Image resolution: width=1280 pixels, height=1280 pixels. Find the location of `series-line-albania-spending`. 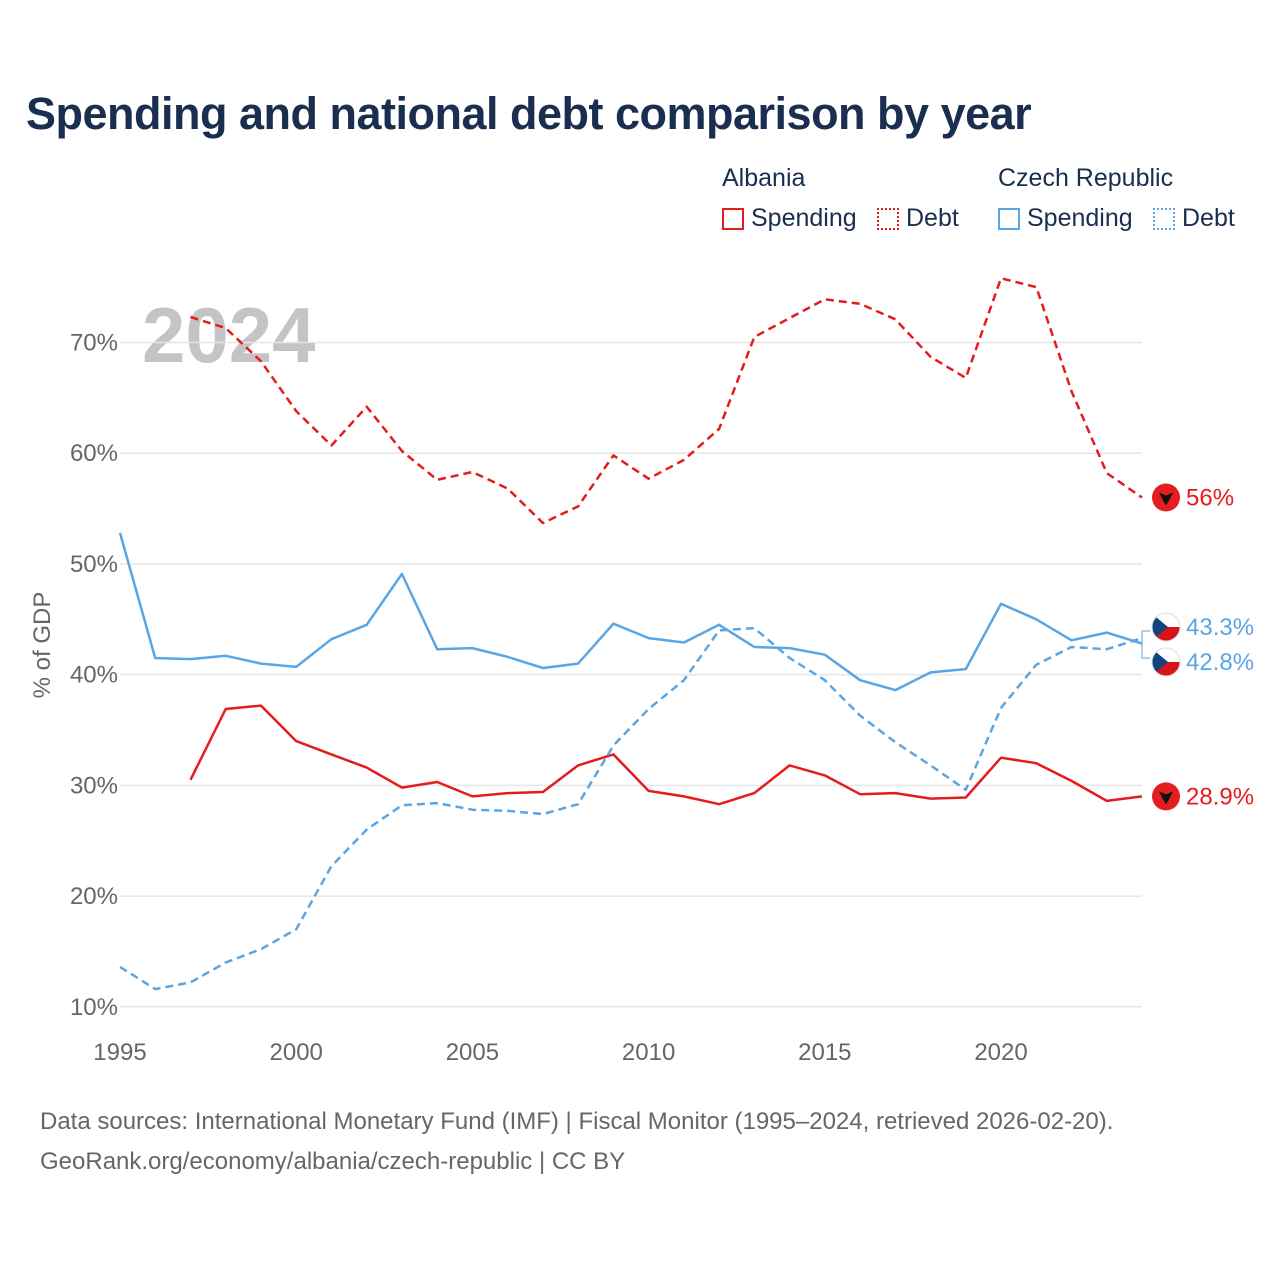

series-line-albania-spending is located at coordinates (666, 755).